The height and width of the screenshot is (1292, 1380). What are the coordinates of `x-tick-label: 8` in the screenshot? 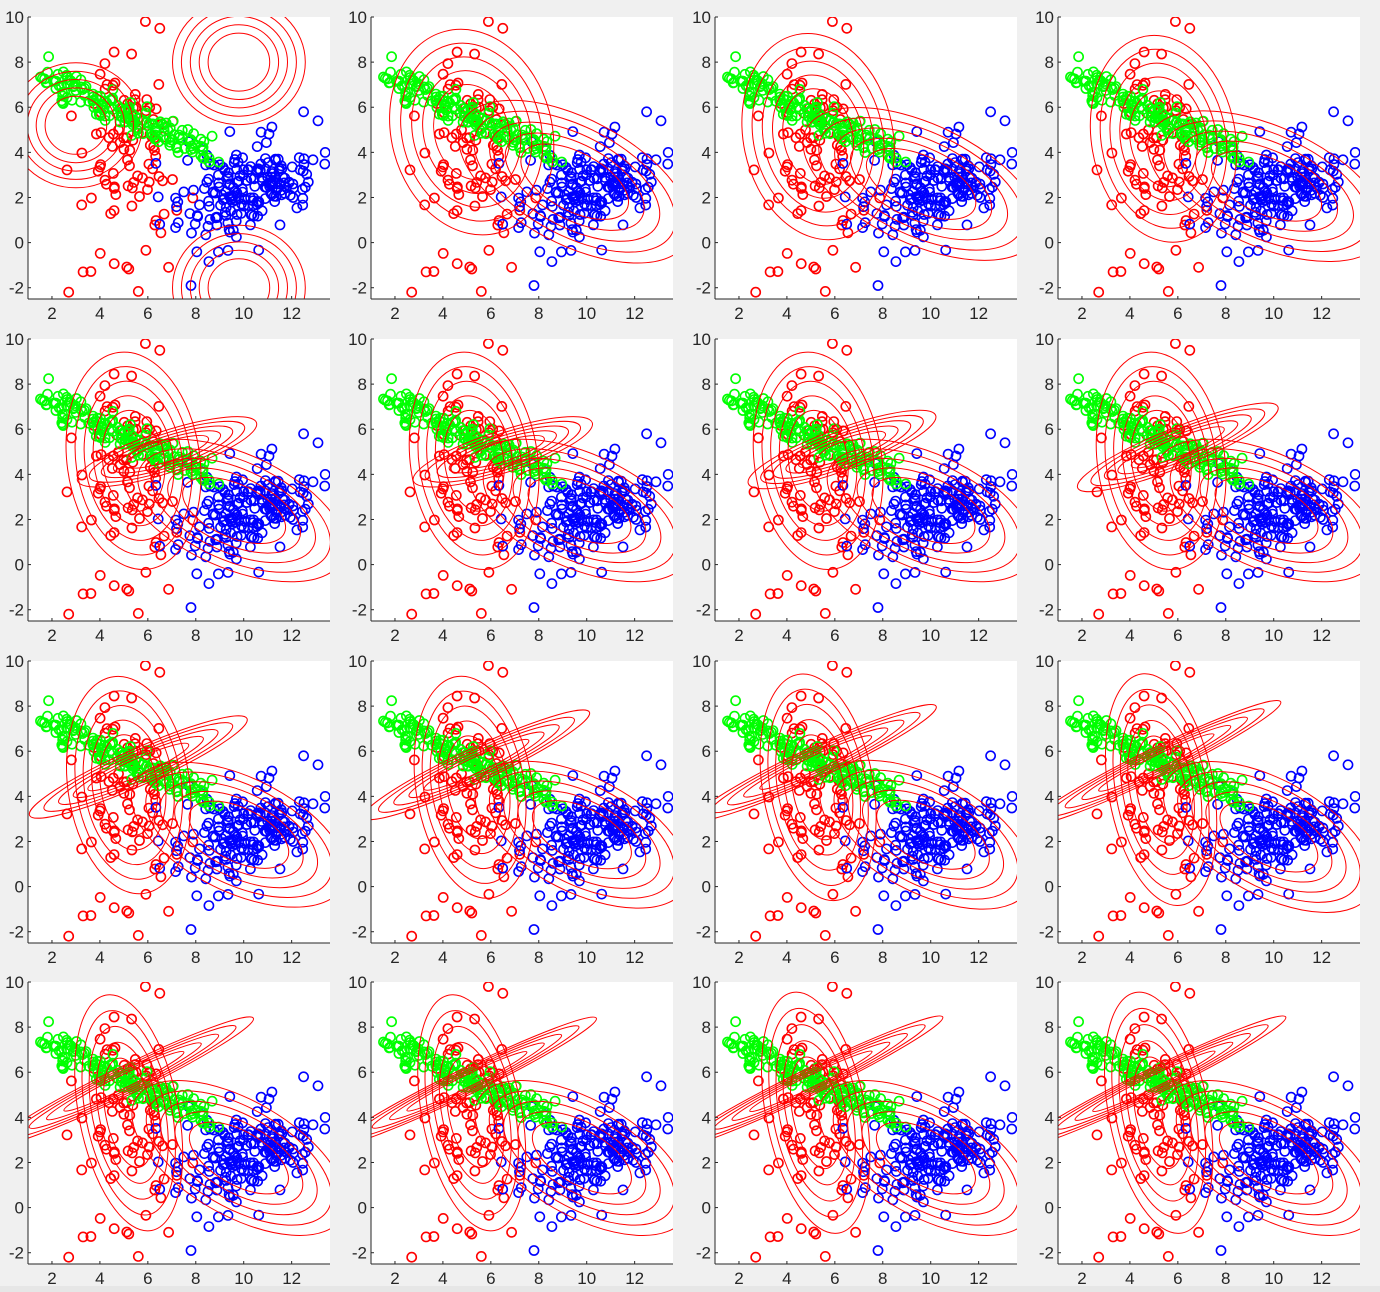 It's located at (195, 957).